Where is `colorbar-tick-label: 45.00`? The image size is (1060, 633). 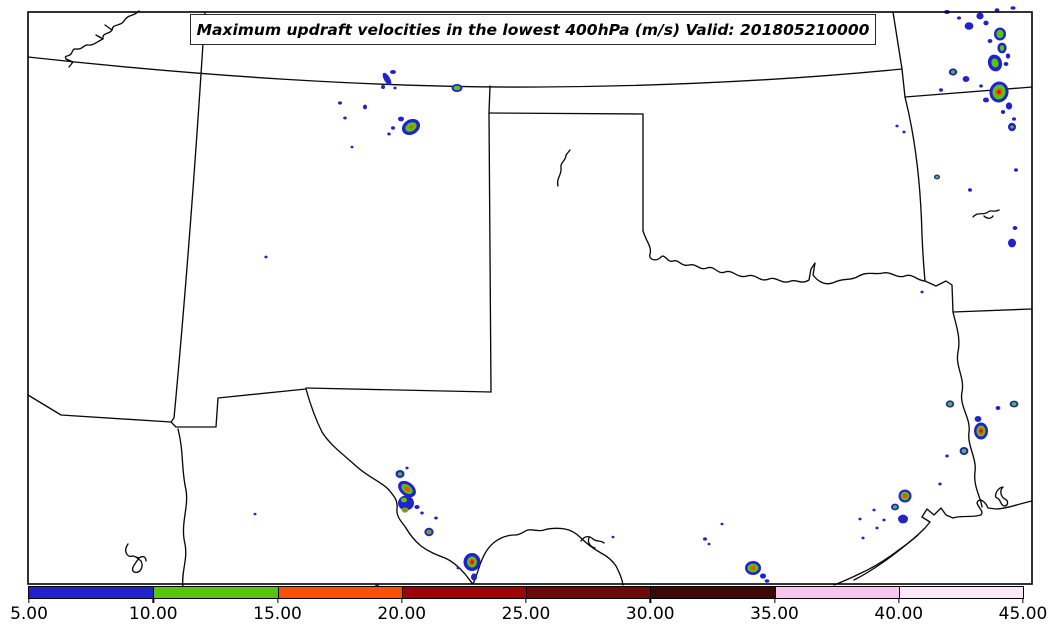 colorbar-tick-label: 45.00 is located at coordinates (1023, 614).